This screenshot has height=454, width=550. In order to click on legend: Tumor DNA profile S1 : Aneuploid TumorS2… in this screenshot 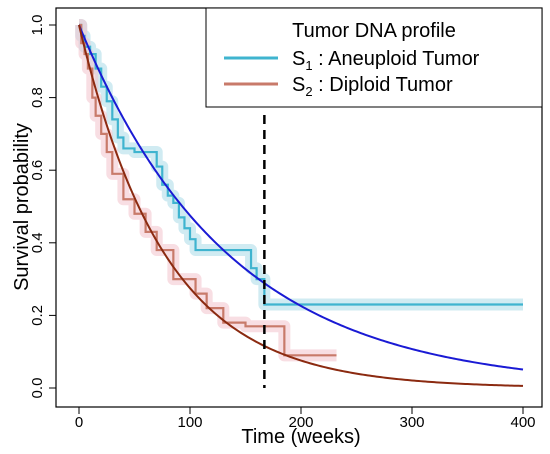, I will do `click(374, 57)`.